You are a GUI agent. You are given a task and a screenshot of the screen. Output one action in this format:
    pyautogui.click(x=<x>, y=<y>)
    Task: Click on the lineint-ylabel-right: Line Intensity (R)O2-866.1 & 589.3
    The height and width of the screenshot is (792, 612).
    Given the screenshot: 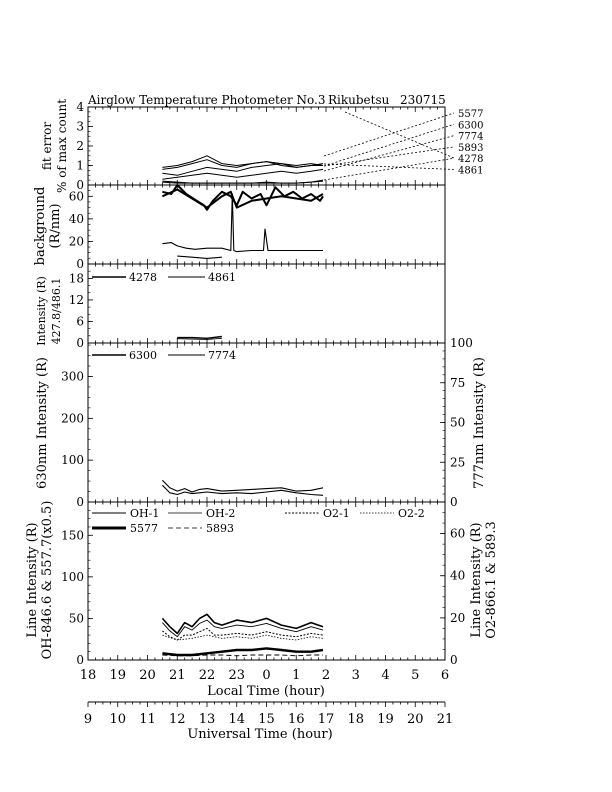 What is the action you would take?
    pyautogui.click(x=484, y=580)
    